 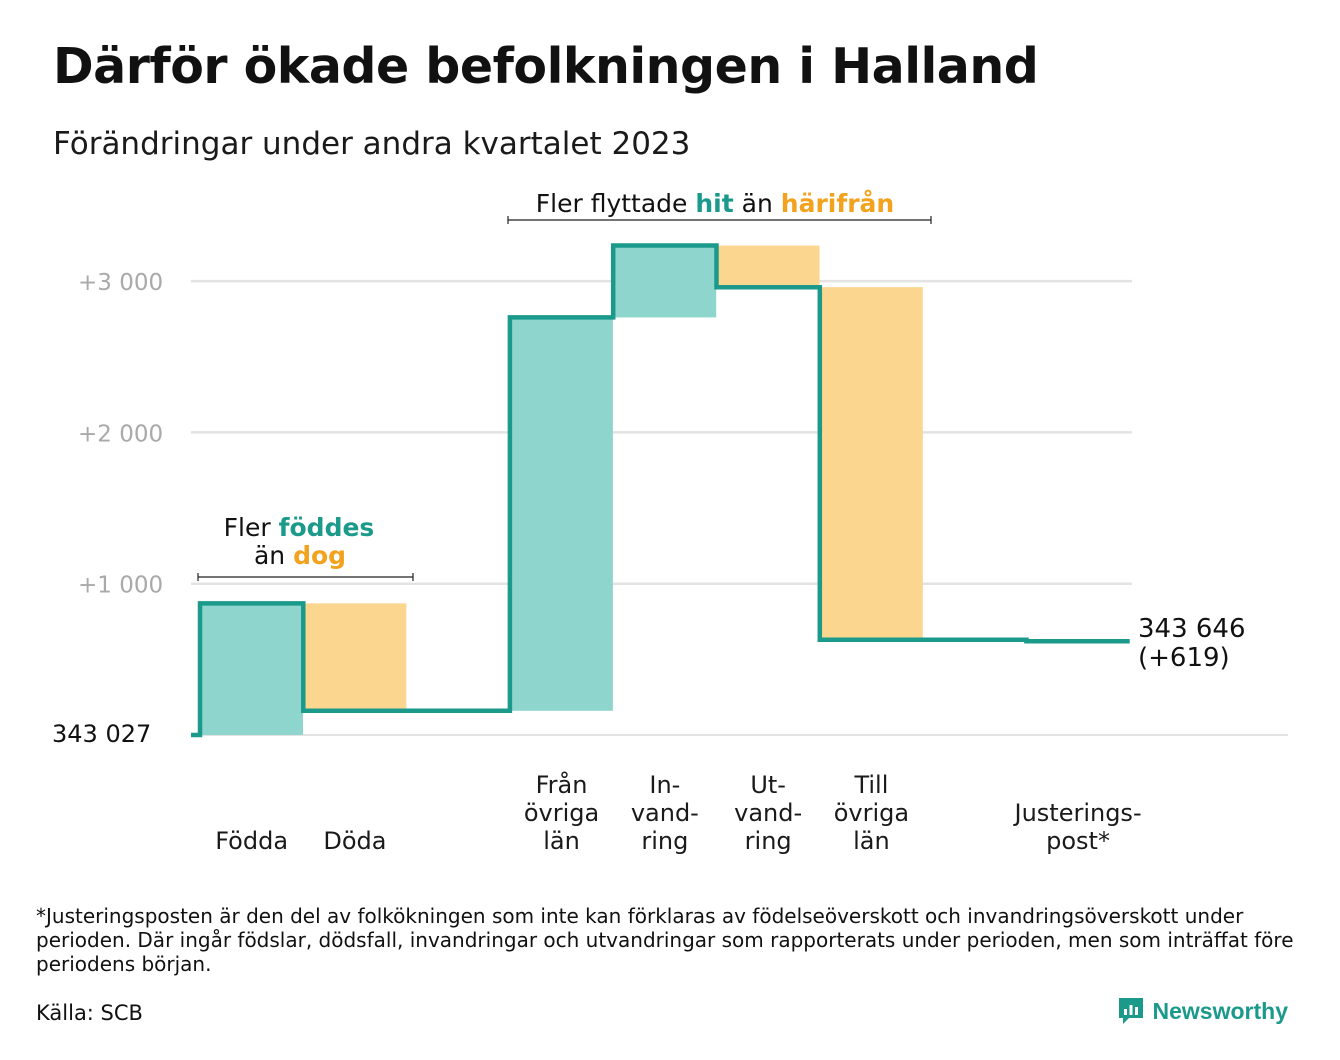 What do you see at coordinates (1076, 827) in the screenshot?
I see `x-category-label: Justerings-post*` at bounding box center [1076, 827].